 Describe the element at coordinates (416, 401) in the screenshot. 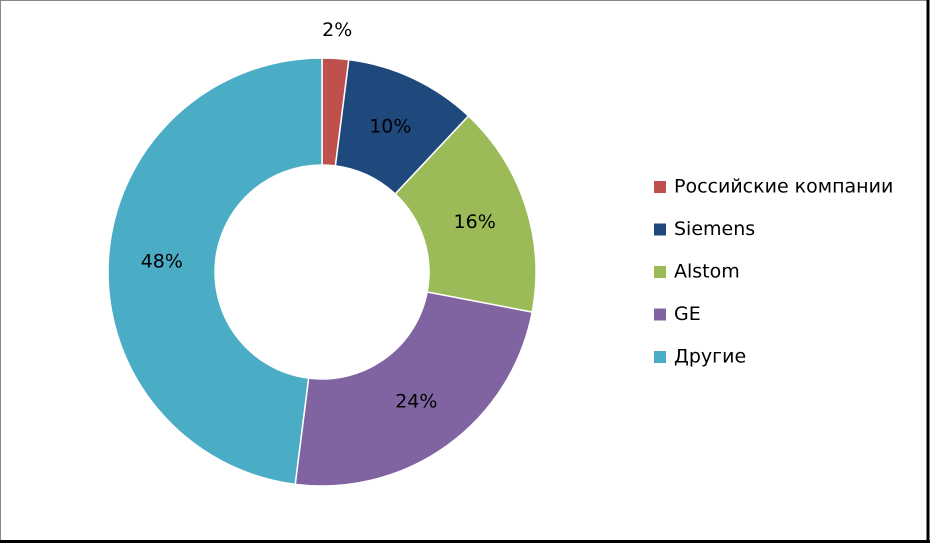

I see `data-label: 24%` at that location.